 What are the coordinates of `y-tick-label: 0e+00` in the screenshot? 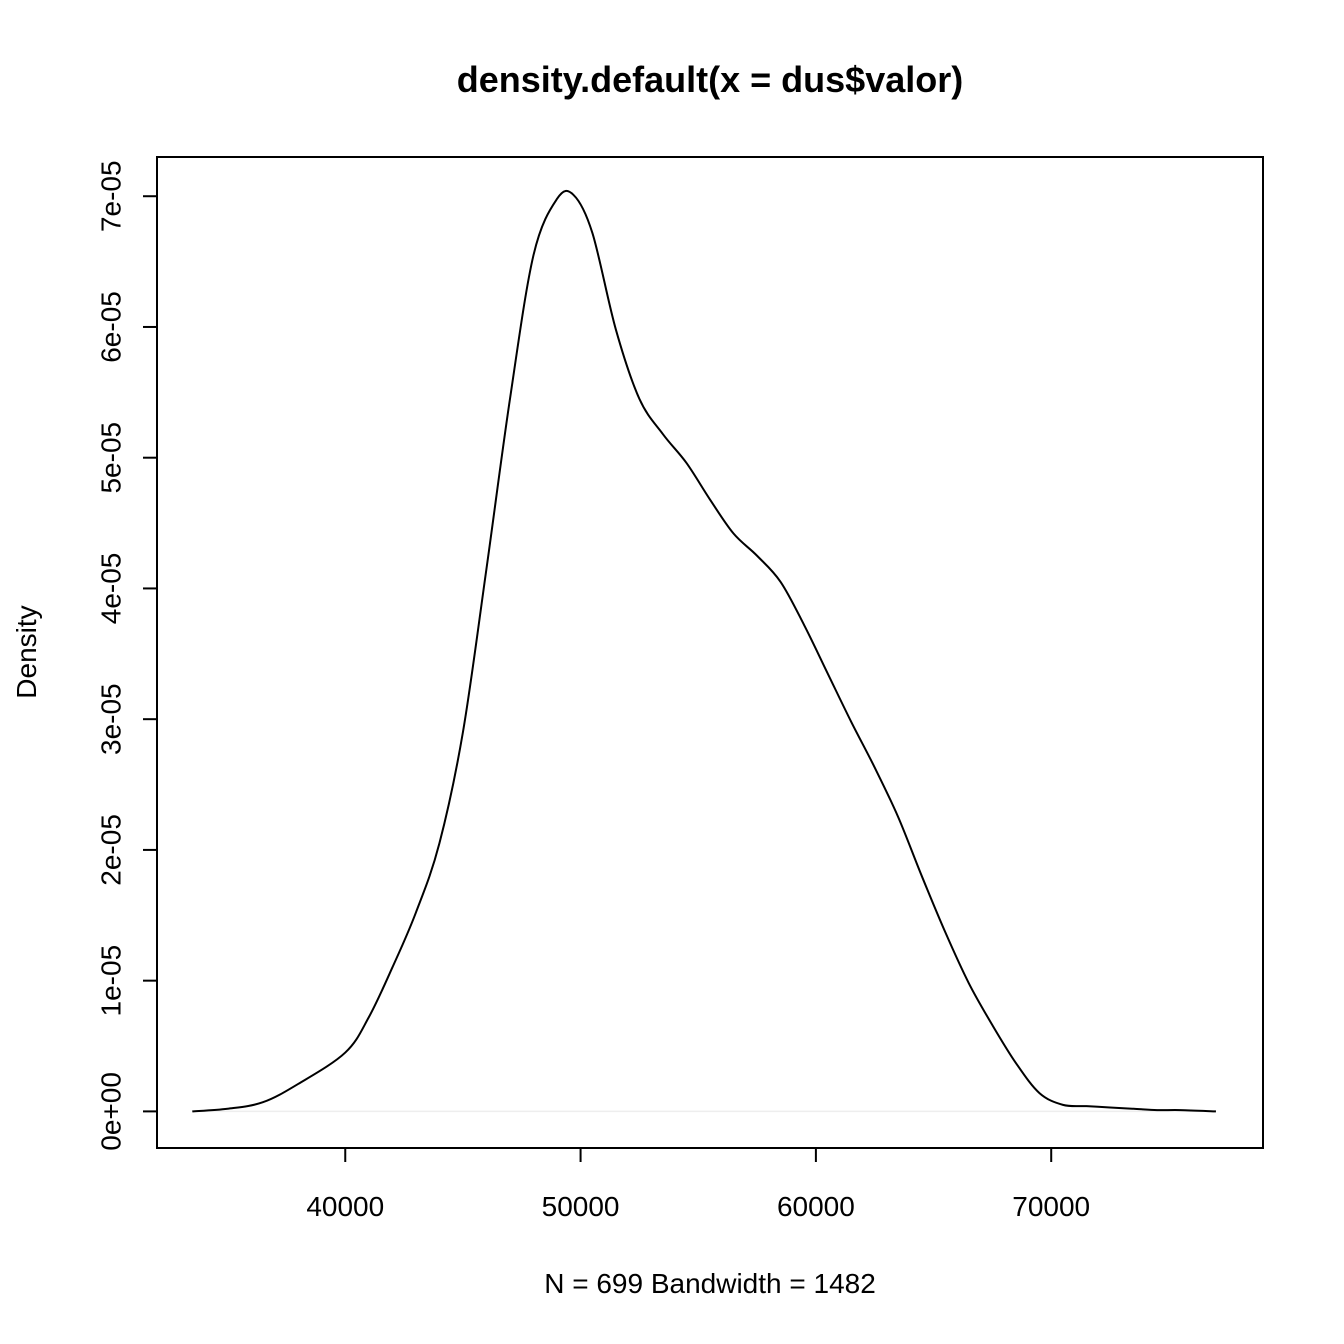 It's located at (111, 1111).